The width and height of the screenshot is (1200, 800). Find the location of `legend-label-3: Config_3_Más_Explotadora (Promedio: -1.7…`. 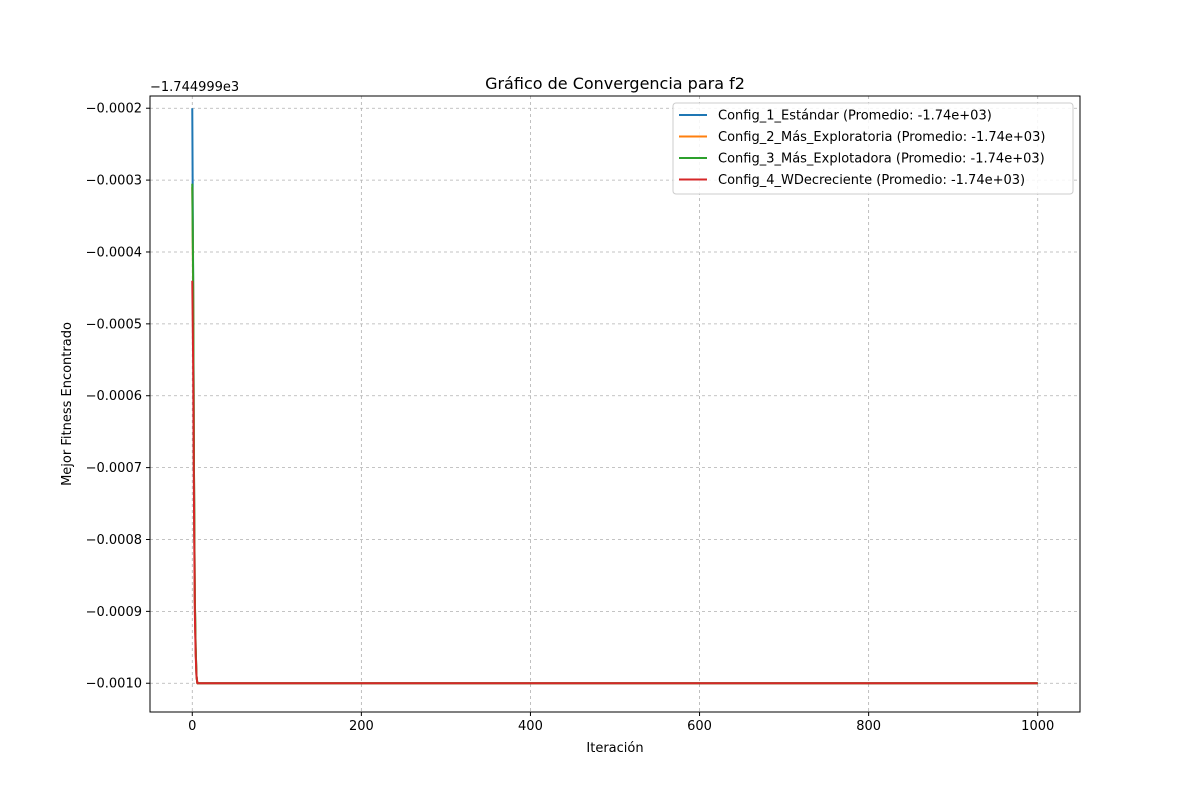

legend-label-3: Config_3_Más_Explotadora (Promedio: -1.7… is located at coordinates (881, 159).